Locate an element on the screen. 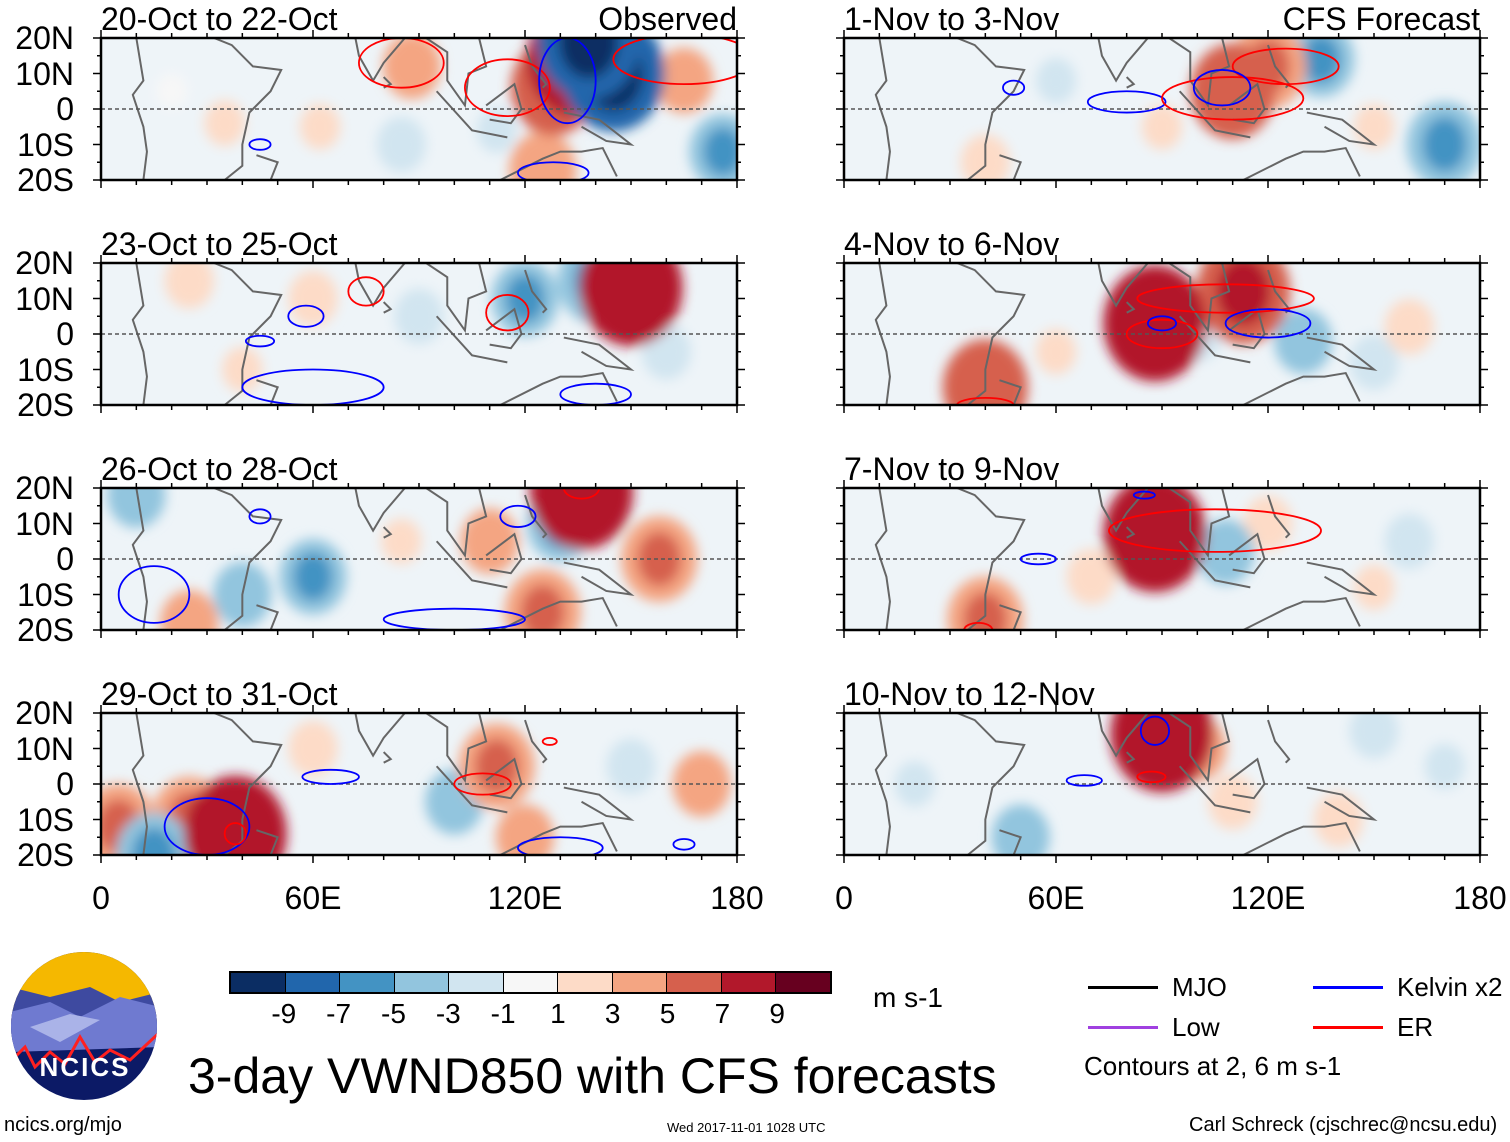 This screenshot has width=1510, height=1142. panel-title: 10-Nov to 12-Nov is located at coordinates (969, 694).